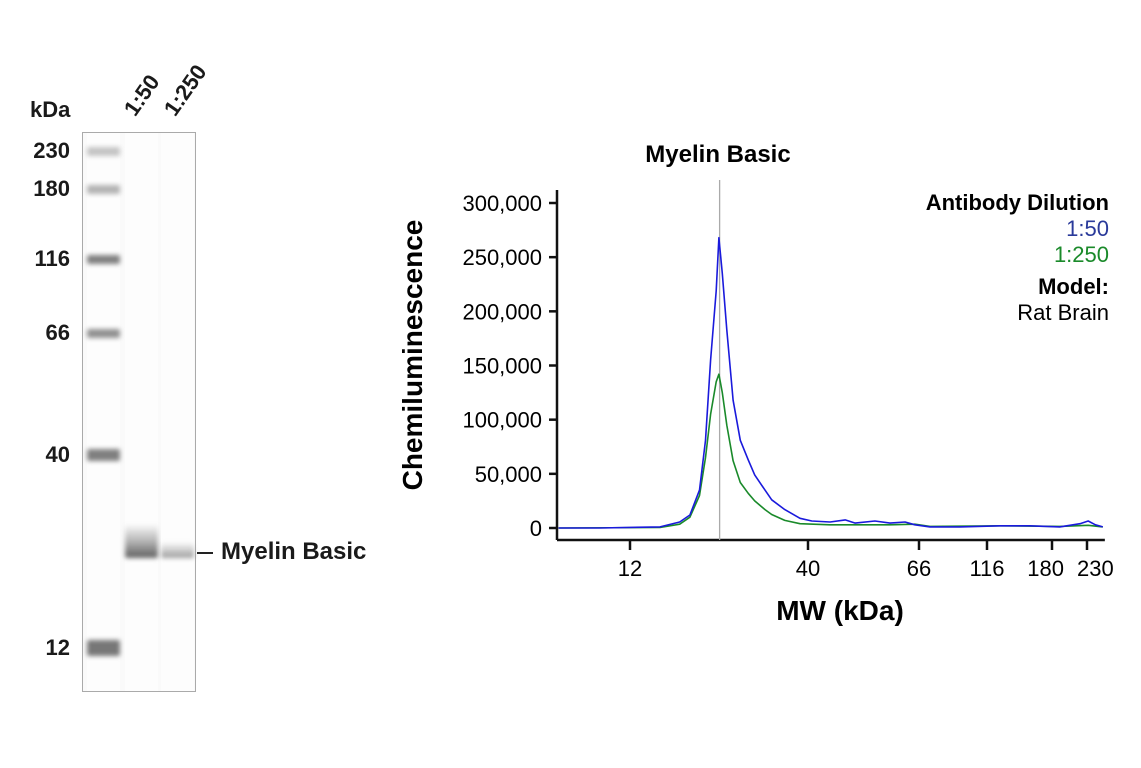 Image resolution: width=1141 pixels, height=768 pixels. What do you see at coordinates (1017, 202) in the screenshot?
I see `legend-title: Antibody Dilution` at bounding box center [1017, 202].